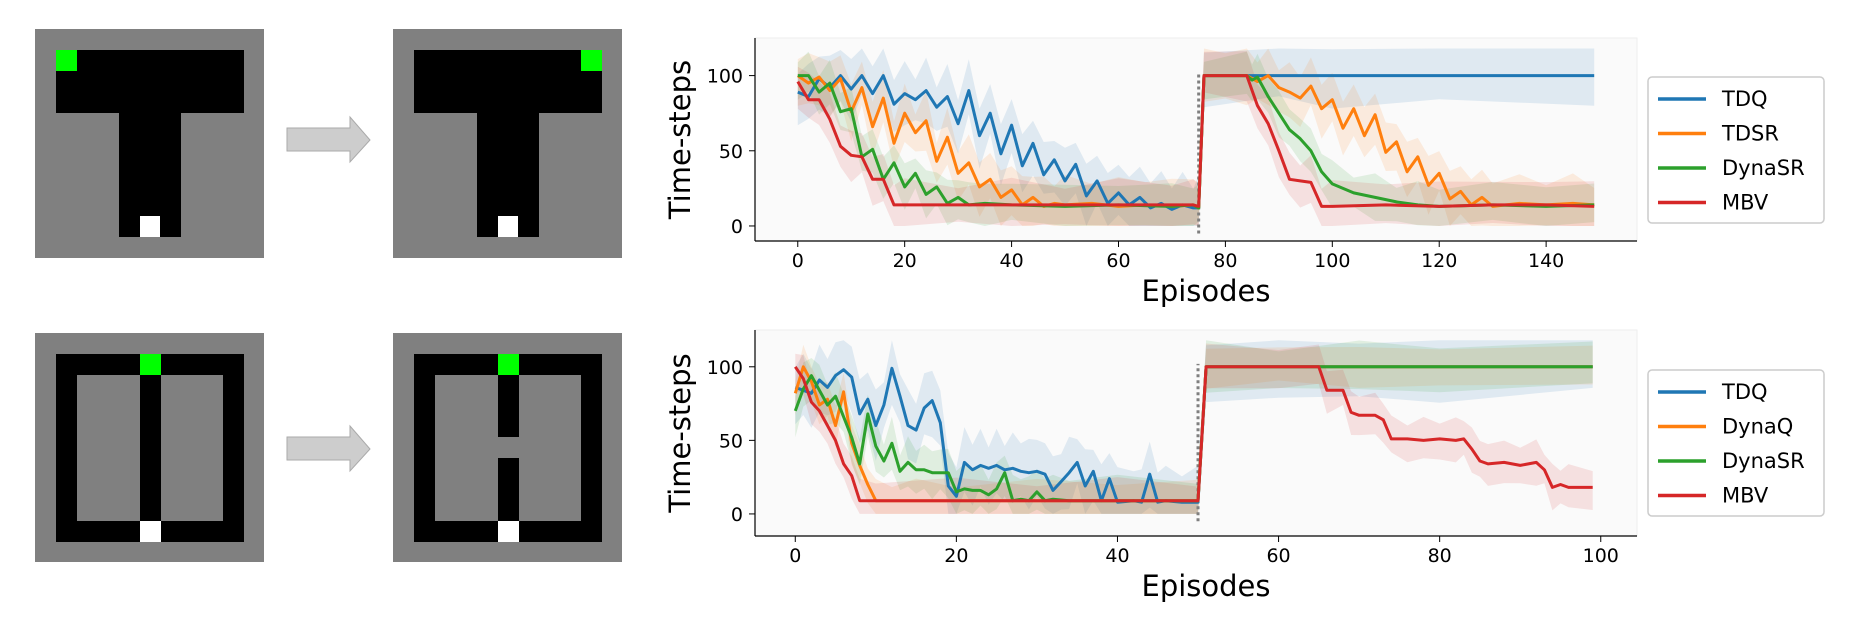  I want to click on confidence-band-tdsr, so click(1196, 137).